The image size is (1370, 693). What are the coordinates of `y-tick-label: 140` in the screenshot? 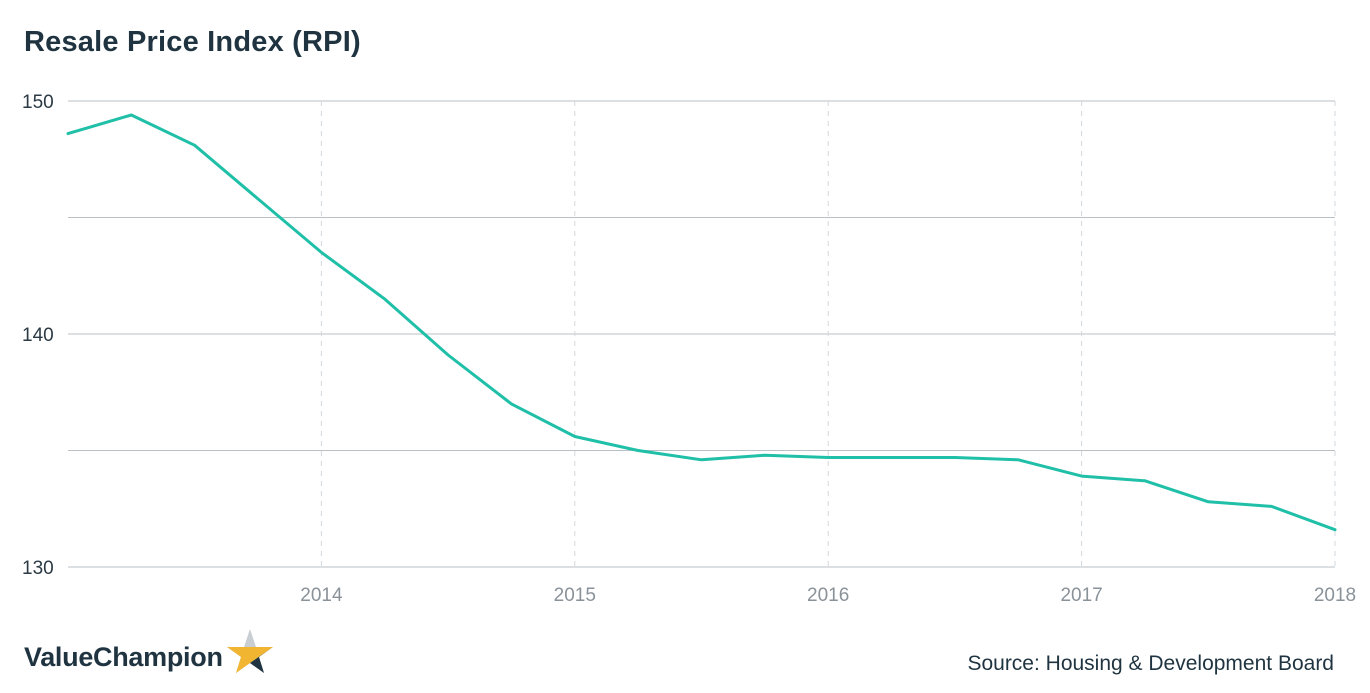 It's located at (38, 335).